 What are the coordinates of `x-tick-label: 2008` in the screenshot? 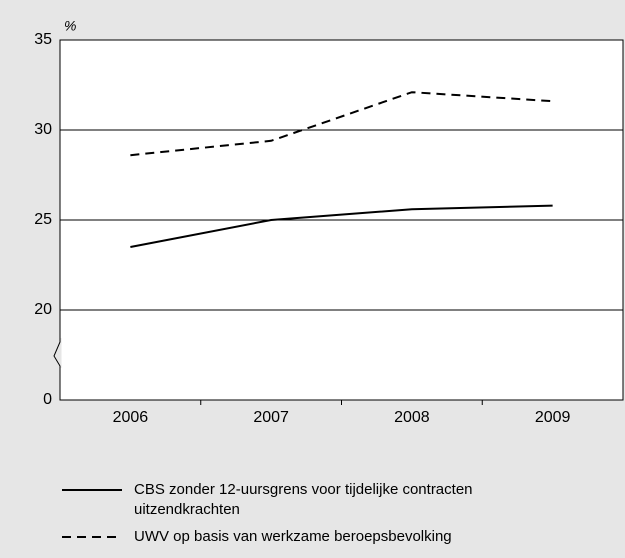 It's located at (412, 417).